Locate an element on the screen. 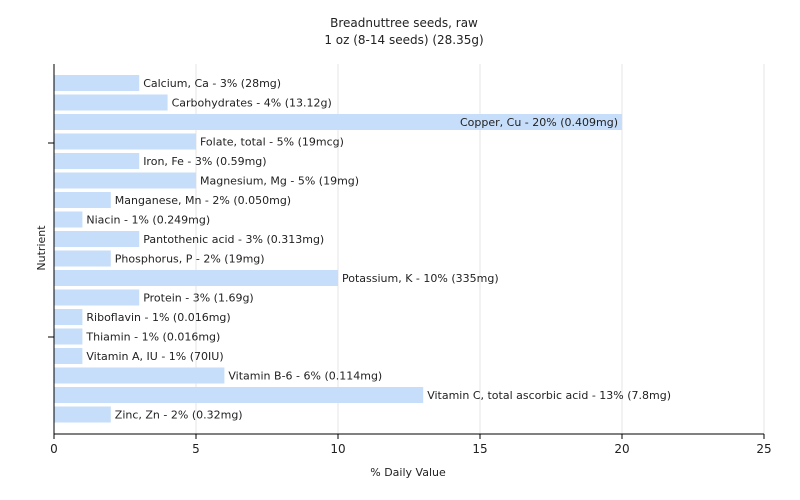  x-axis-label: % Daily Value is located at coordinates (408, 472).